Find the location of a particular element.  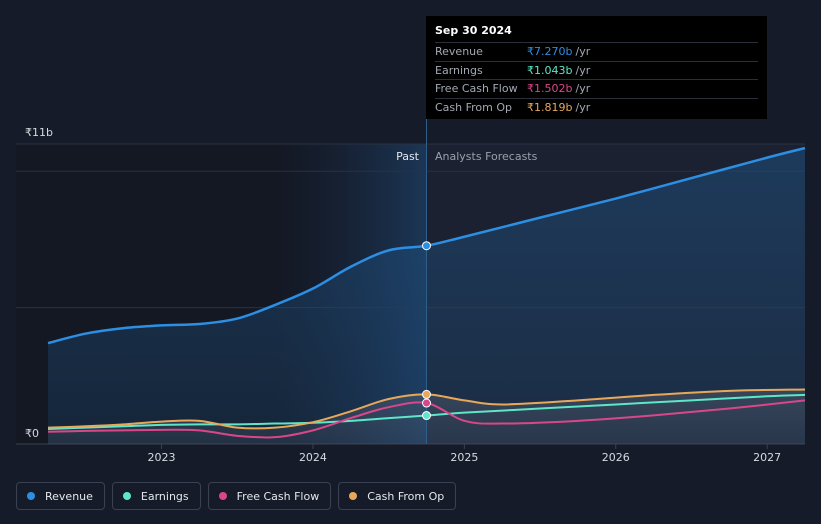

legend-item-earnings: Earnings is located at coordinates (156, 496).